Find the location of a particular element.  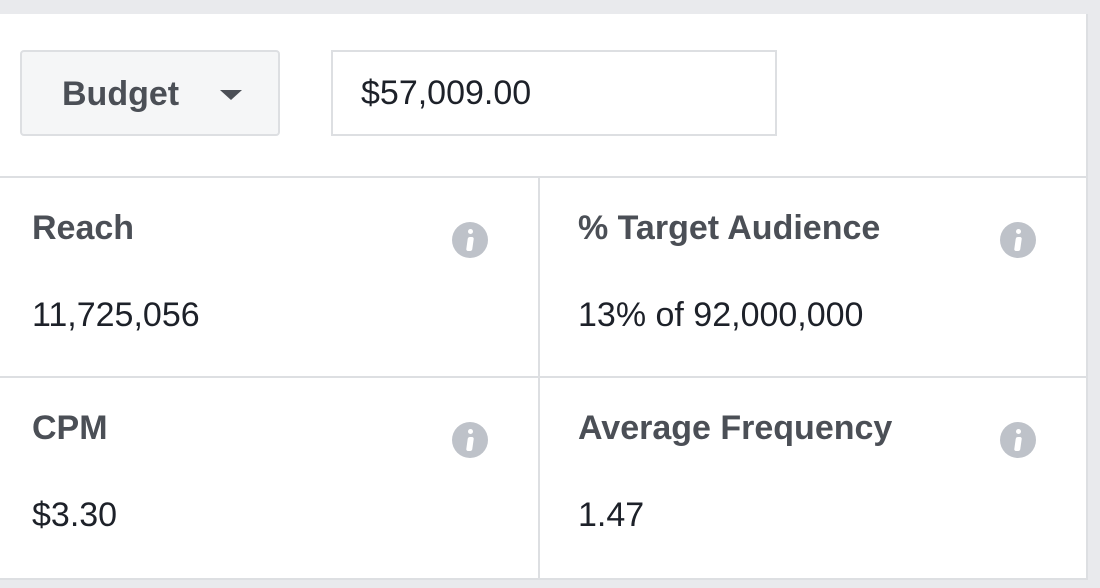

budget-amount-input is located at coordinates (554, 93).